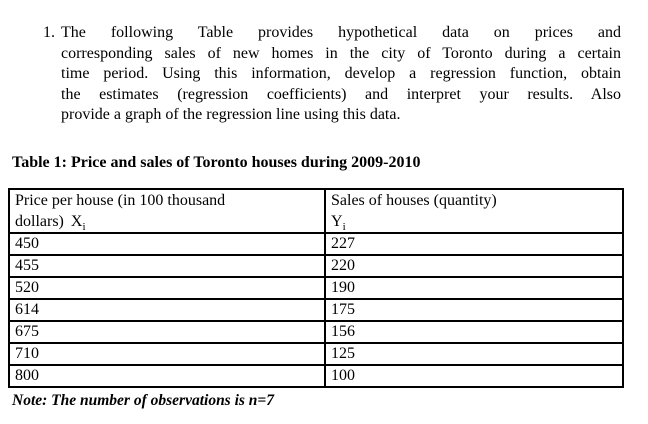 The image size is (648, 424). Describe the element at coordinates (167, 265) in the screenshot. I see `price-cell: 455` at that location.